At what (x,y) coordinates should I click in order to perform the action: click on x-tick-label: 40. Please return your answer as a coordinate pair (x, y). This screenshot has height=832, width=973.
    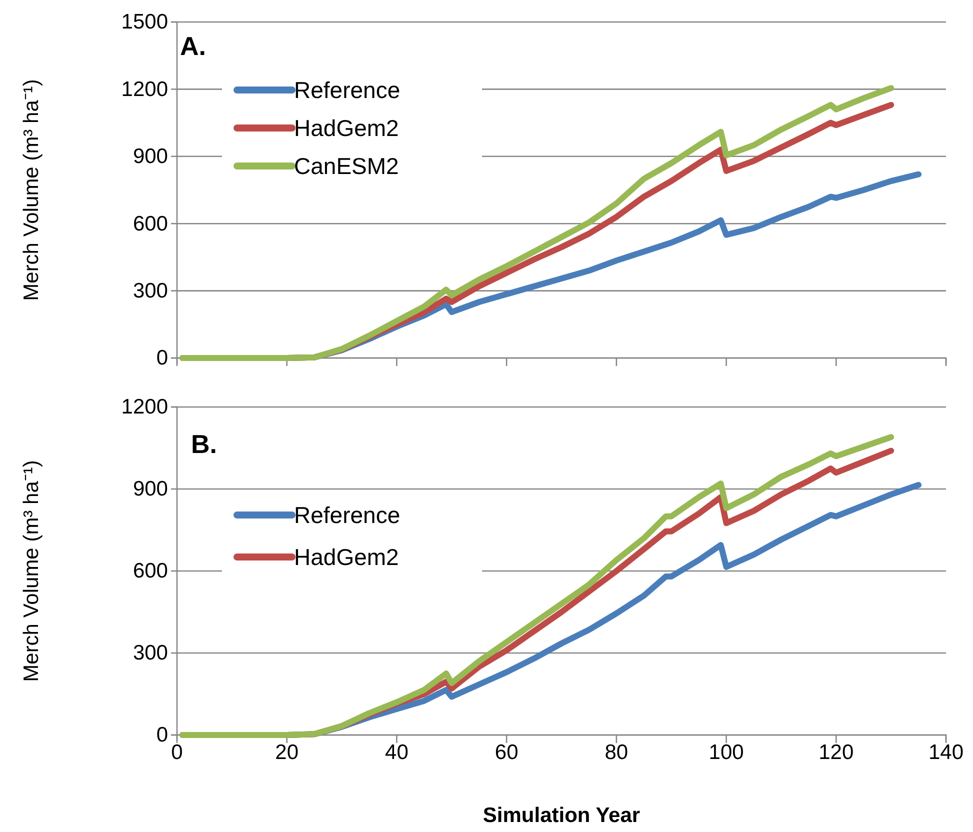
    Looking at the image, I should click on (396, 752).